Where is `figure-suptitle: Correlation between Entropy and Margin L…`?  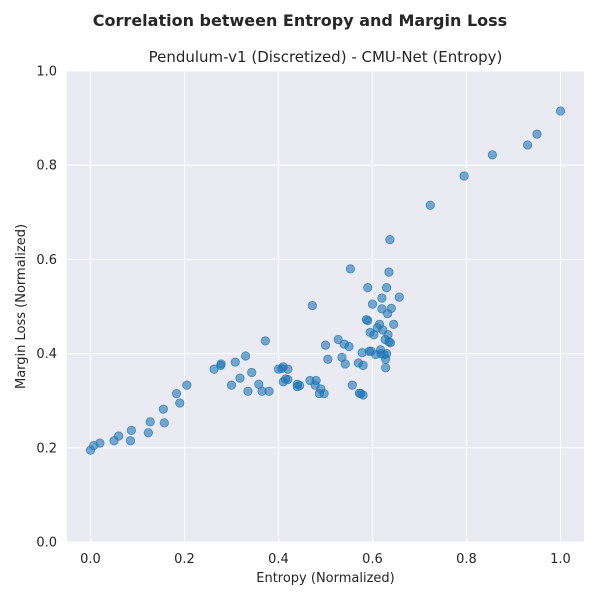 figure-suptitle: Correlation between Entropy and Margin L… is located at coordinates (300, 20).